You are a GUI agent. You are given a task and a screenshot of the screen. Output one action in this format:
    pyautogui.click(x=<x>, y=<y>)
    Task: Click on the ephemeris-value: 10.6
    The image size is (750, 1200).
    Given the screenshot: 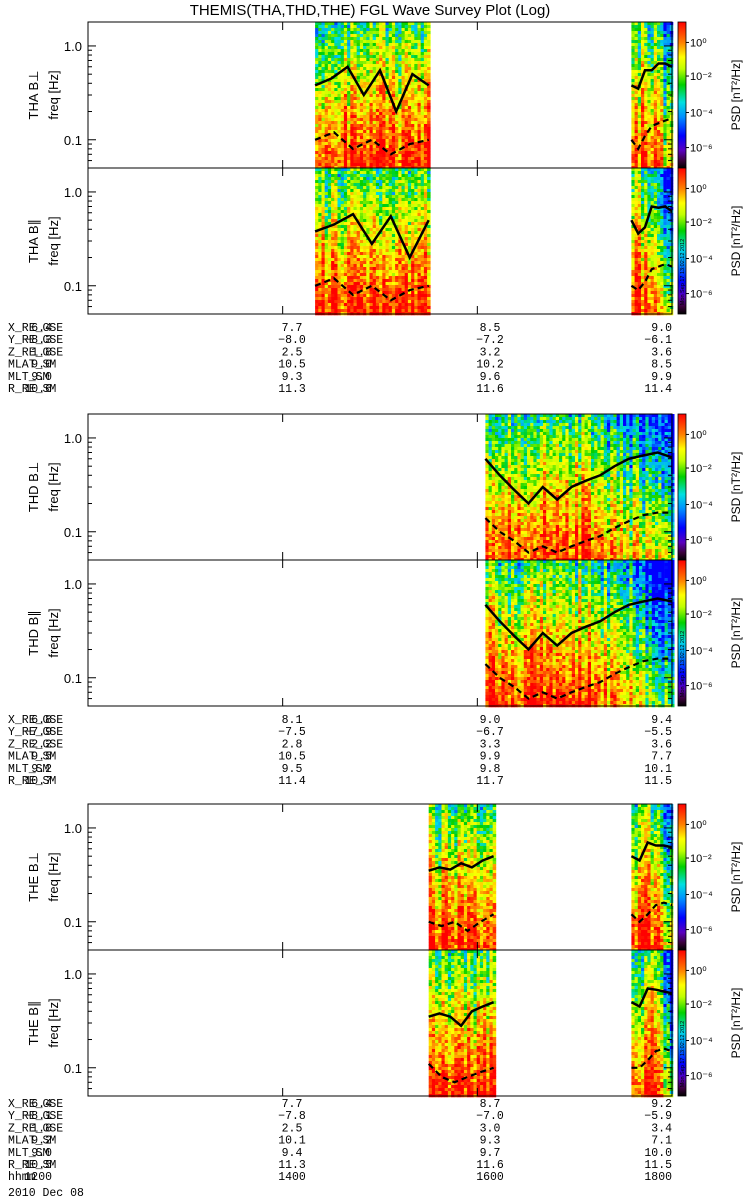 What is the action you would take?
    pyautogui.click(x=38, y=389)
    